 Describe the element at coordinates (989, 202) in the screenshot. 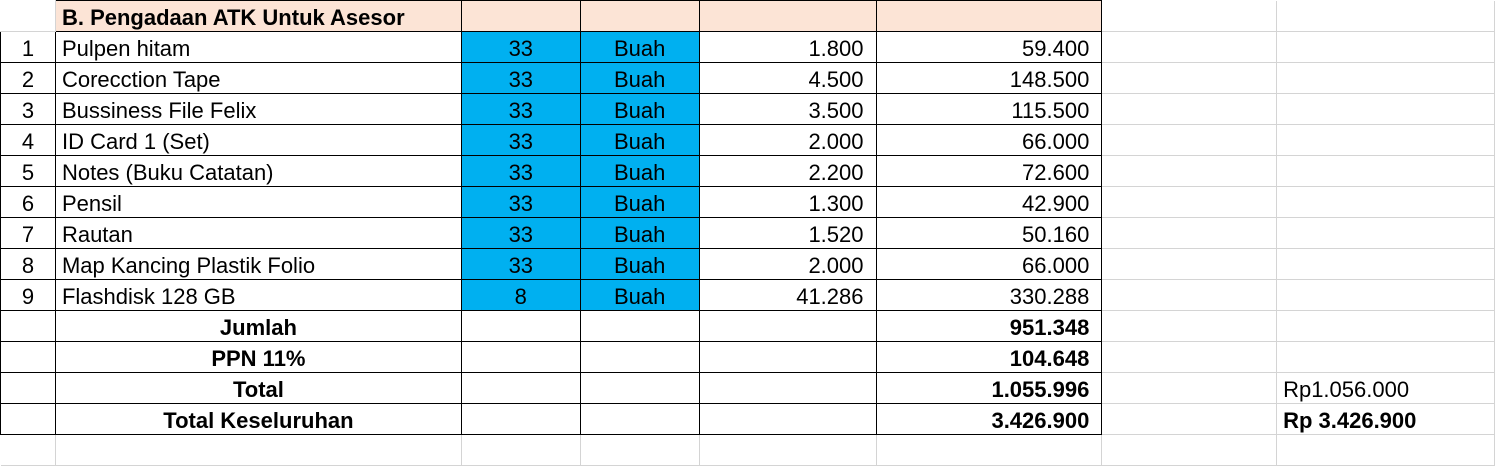

I see `line-total-cell: 42.900` at that location.